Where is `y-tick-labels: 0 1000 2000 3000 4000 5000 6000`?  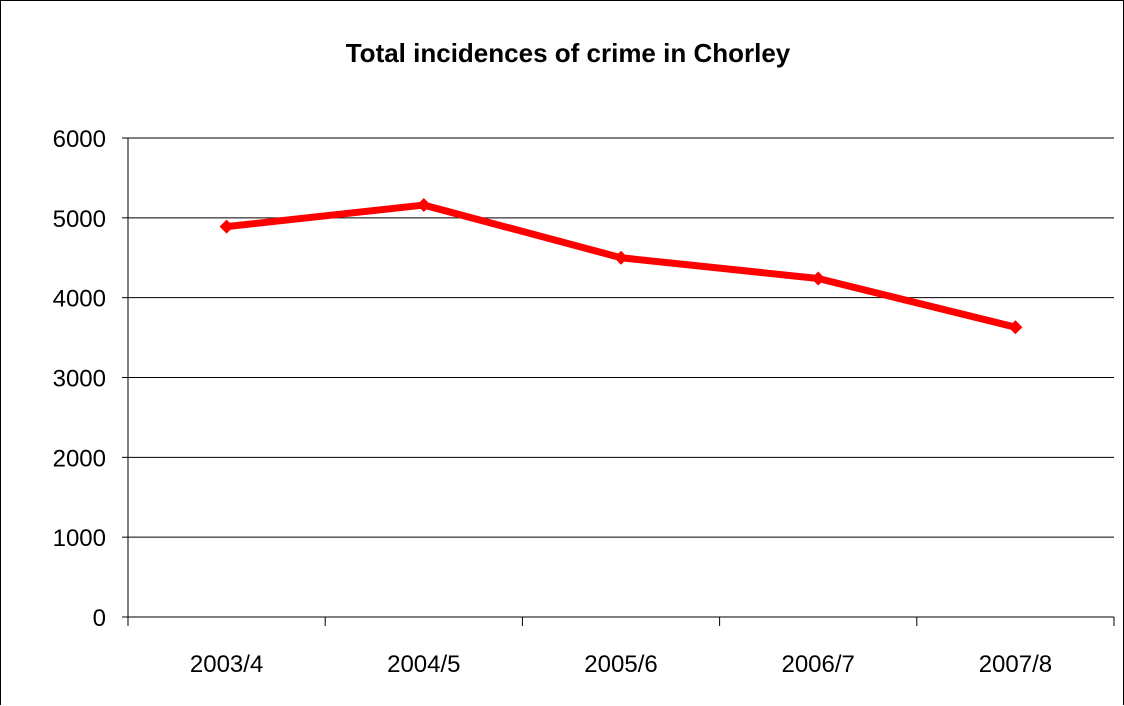 y-tick-labels: 0 1000 2000 3000 4000 5000 6000 is located at coordinates (79, 379).